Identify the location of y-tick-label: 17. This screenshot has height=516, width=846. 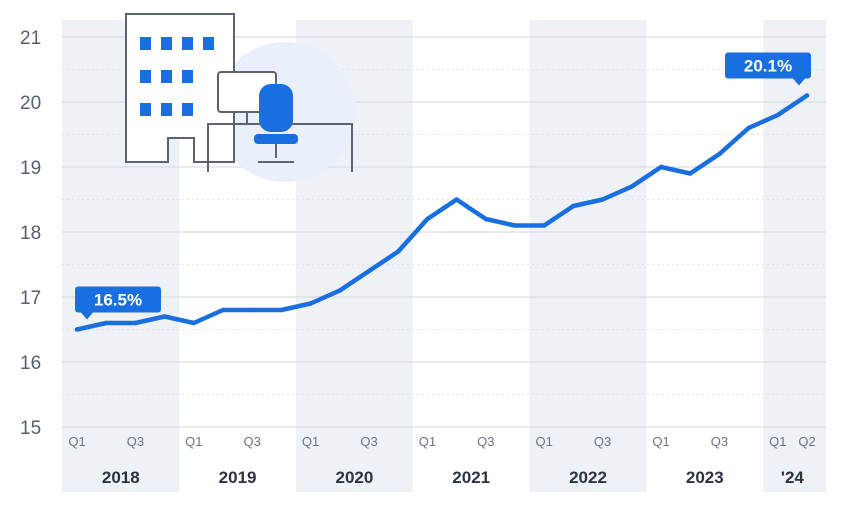
(30, 298).